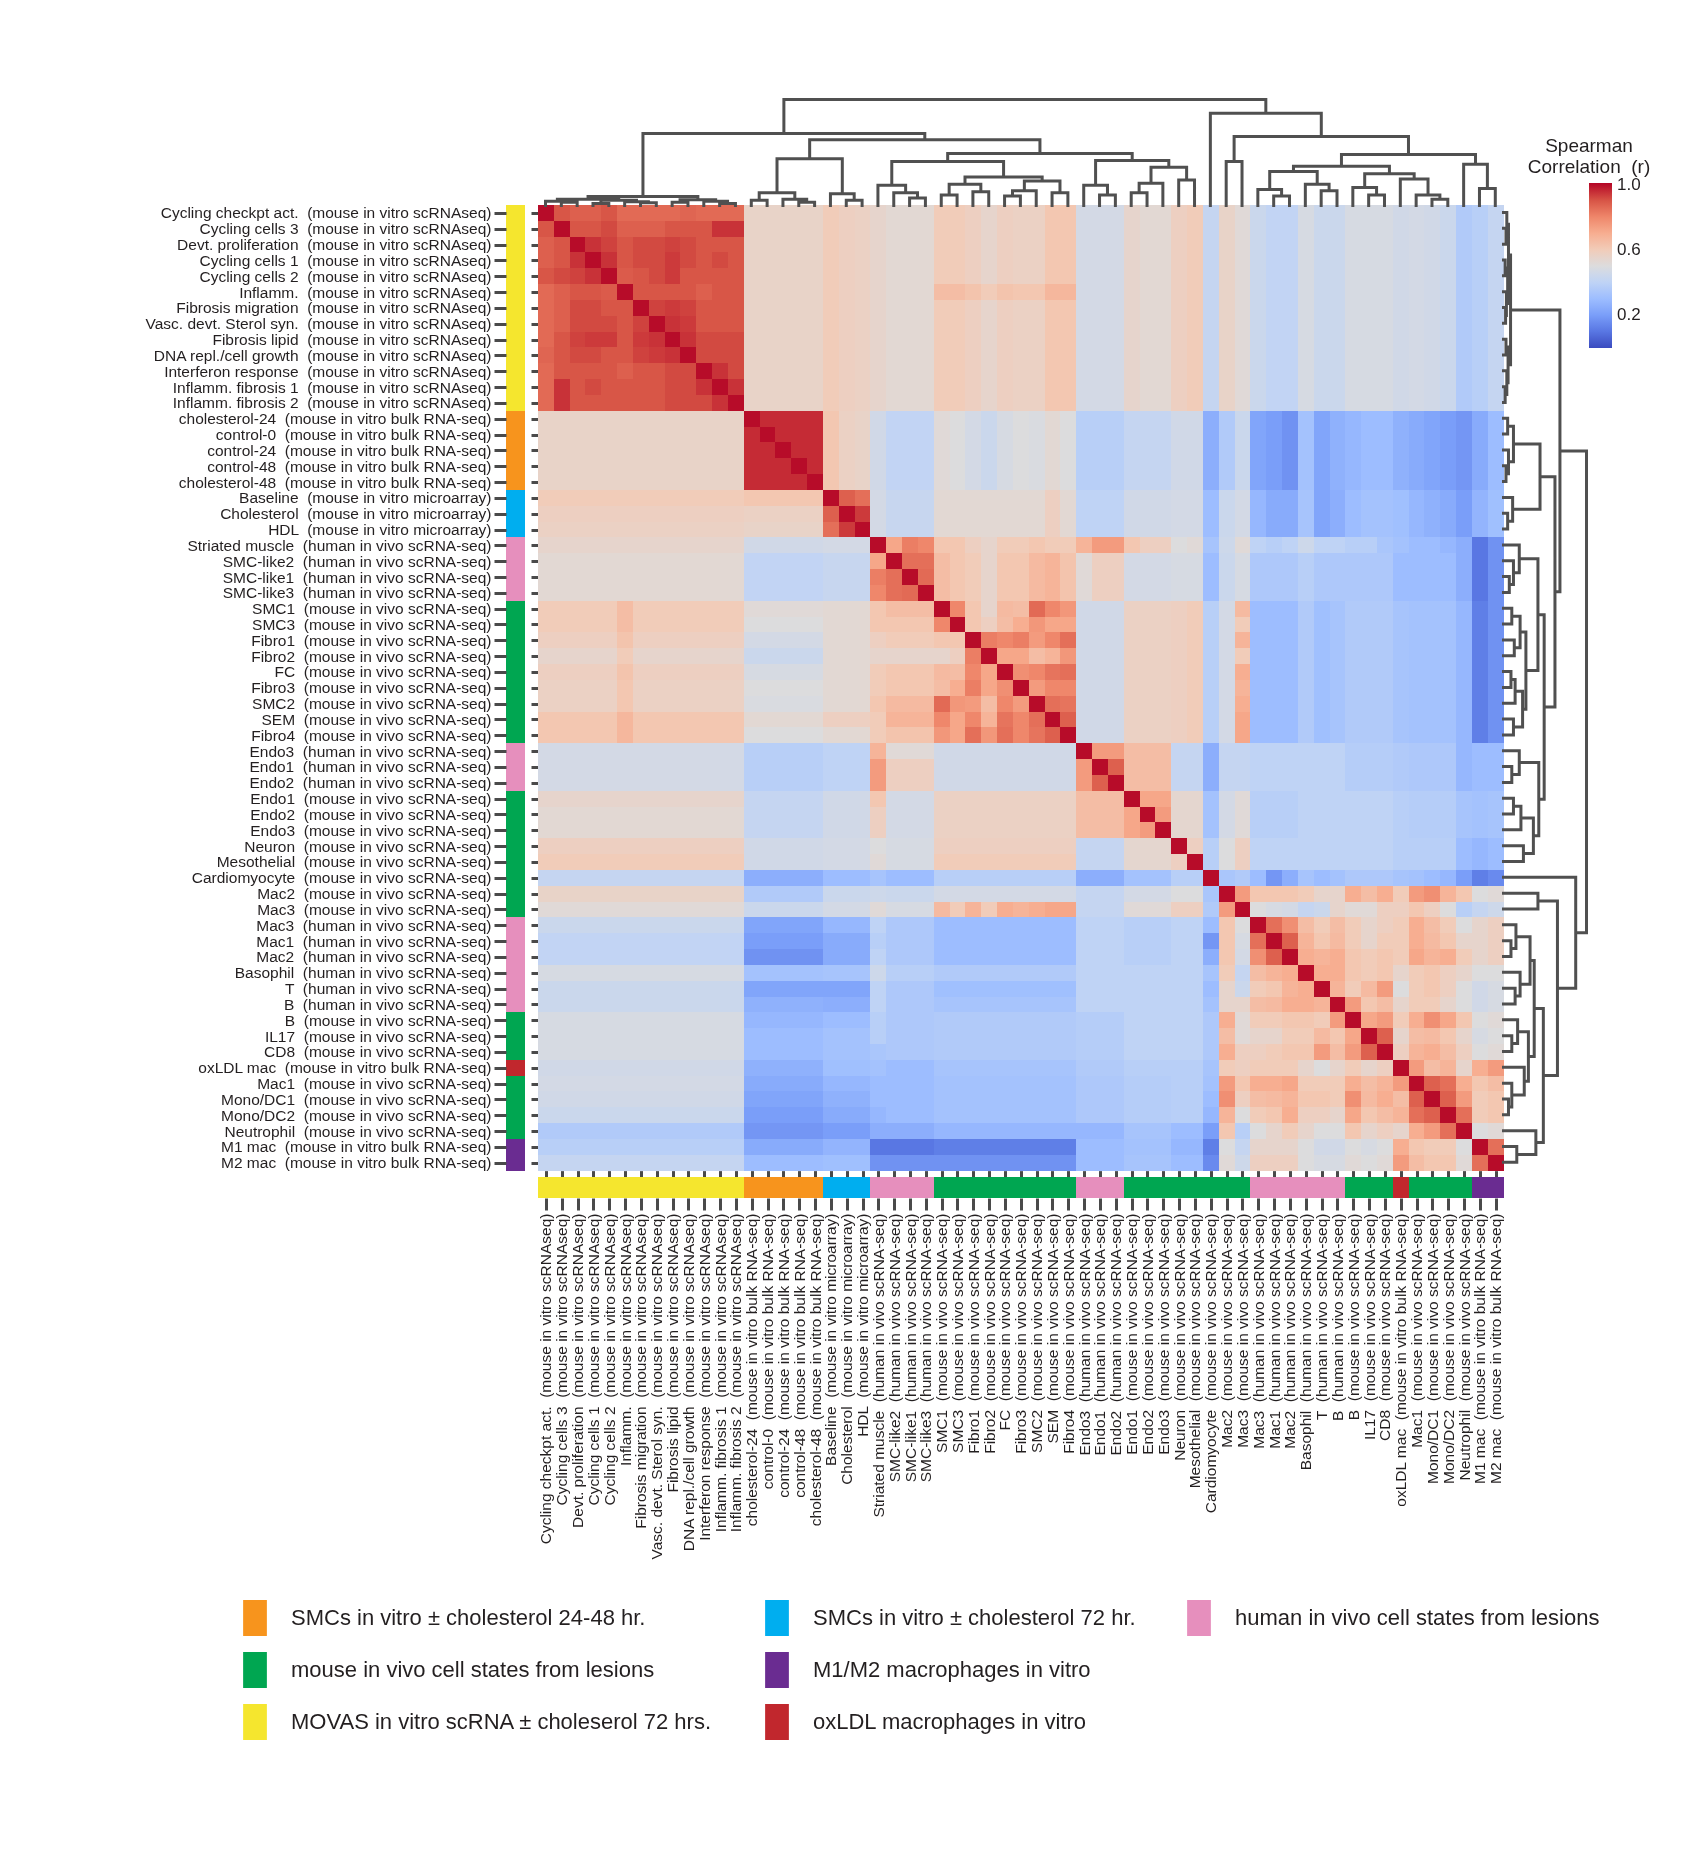 This screenshot has width=1700, height=1855. I want to click on y-tick-label: Endo2 (human in vivo scRNA-seq), so click(370, 783).